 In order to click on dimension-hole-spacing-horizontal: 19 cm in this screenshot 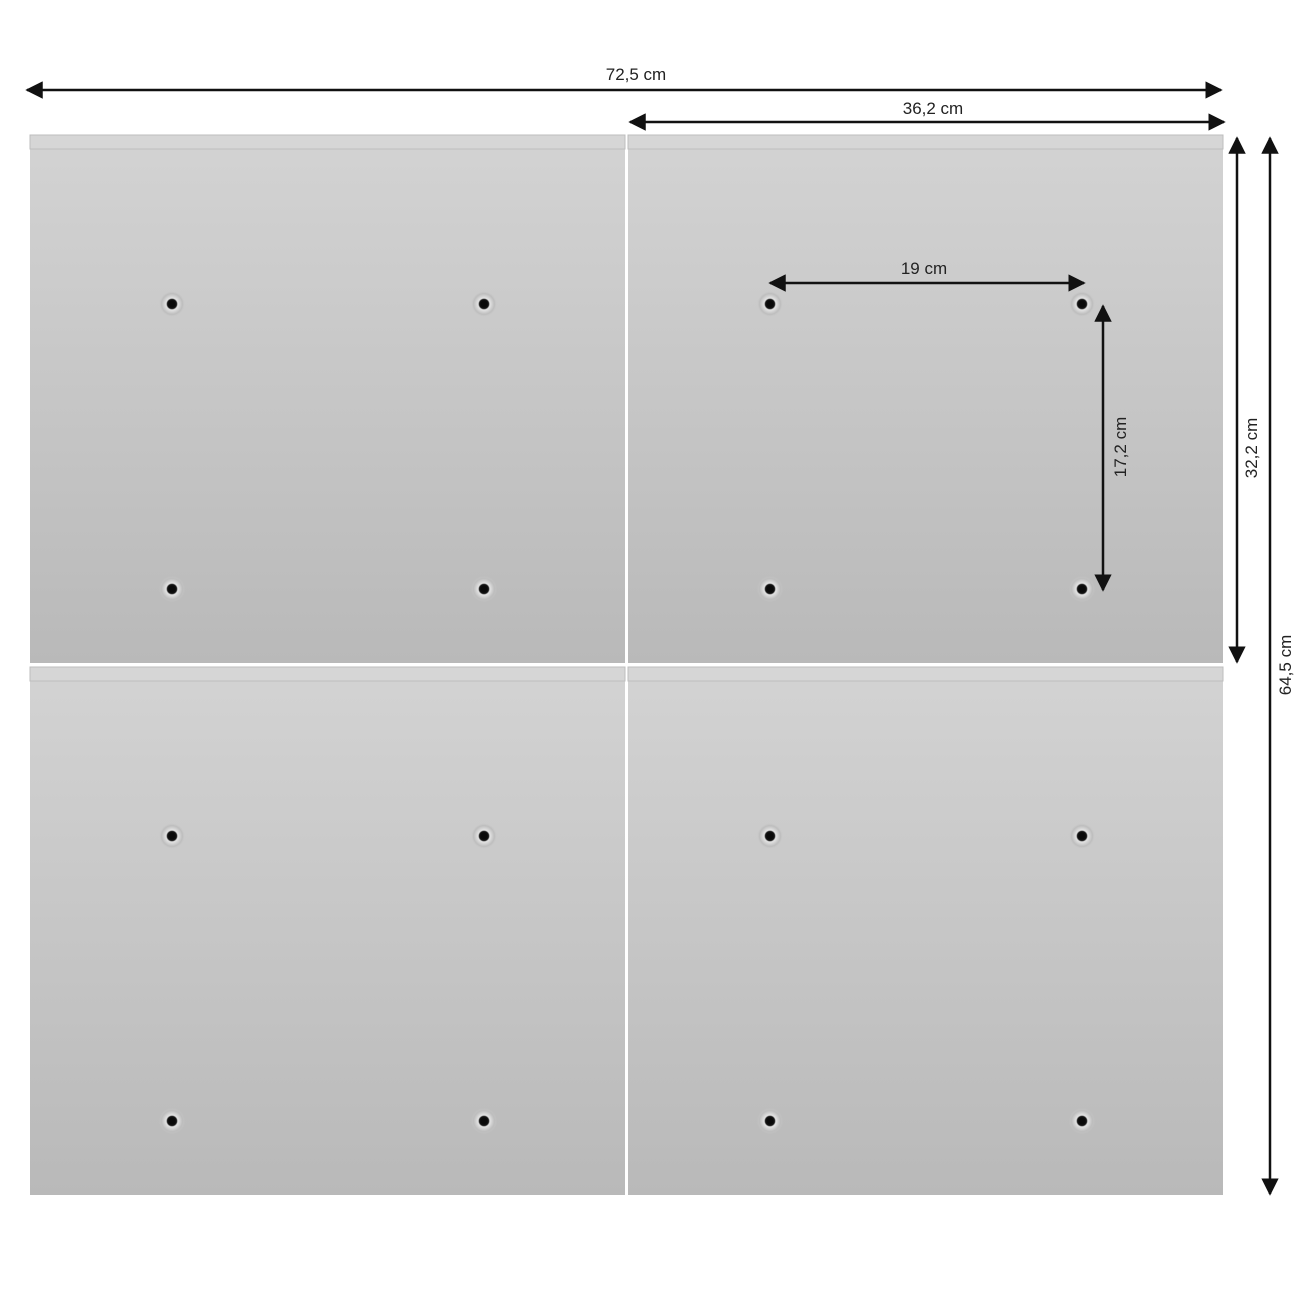, I will do `click(927, 275)`.